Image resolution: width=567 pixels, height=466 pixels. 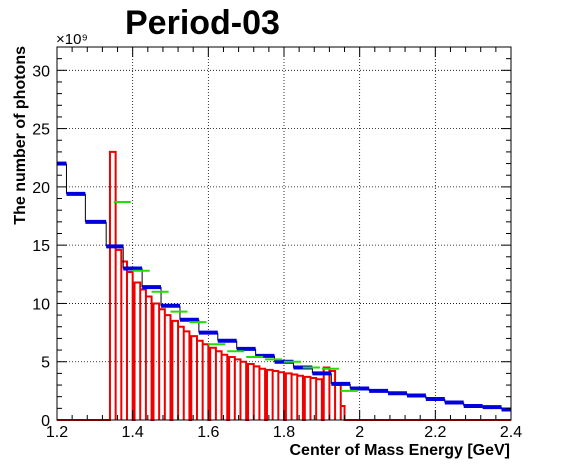 What do you see at coordinates (45, 421) in the screenshot?
I see `y-tick-label-0: 0` at bounding box center [45, 421].